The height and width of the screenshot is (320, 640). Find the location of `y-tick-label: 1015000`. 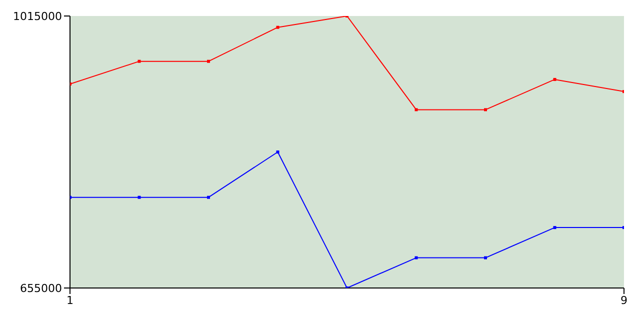

y-tick-label: 1015000 is located at coordinates (37, 16).